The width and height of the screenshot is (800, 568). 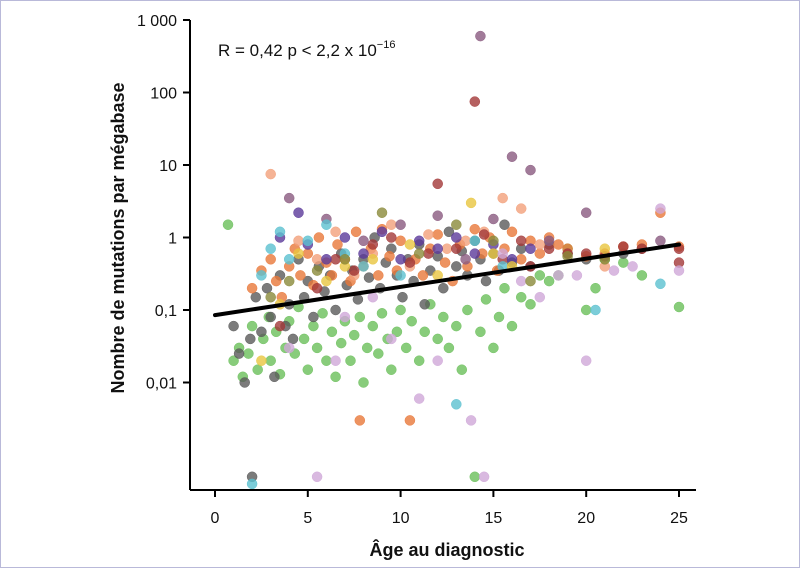 What do you see at coordinates (679, 518) in the screenshot?
I see `x-tick-label: 25` at bounding box center [679, 518].